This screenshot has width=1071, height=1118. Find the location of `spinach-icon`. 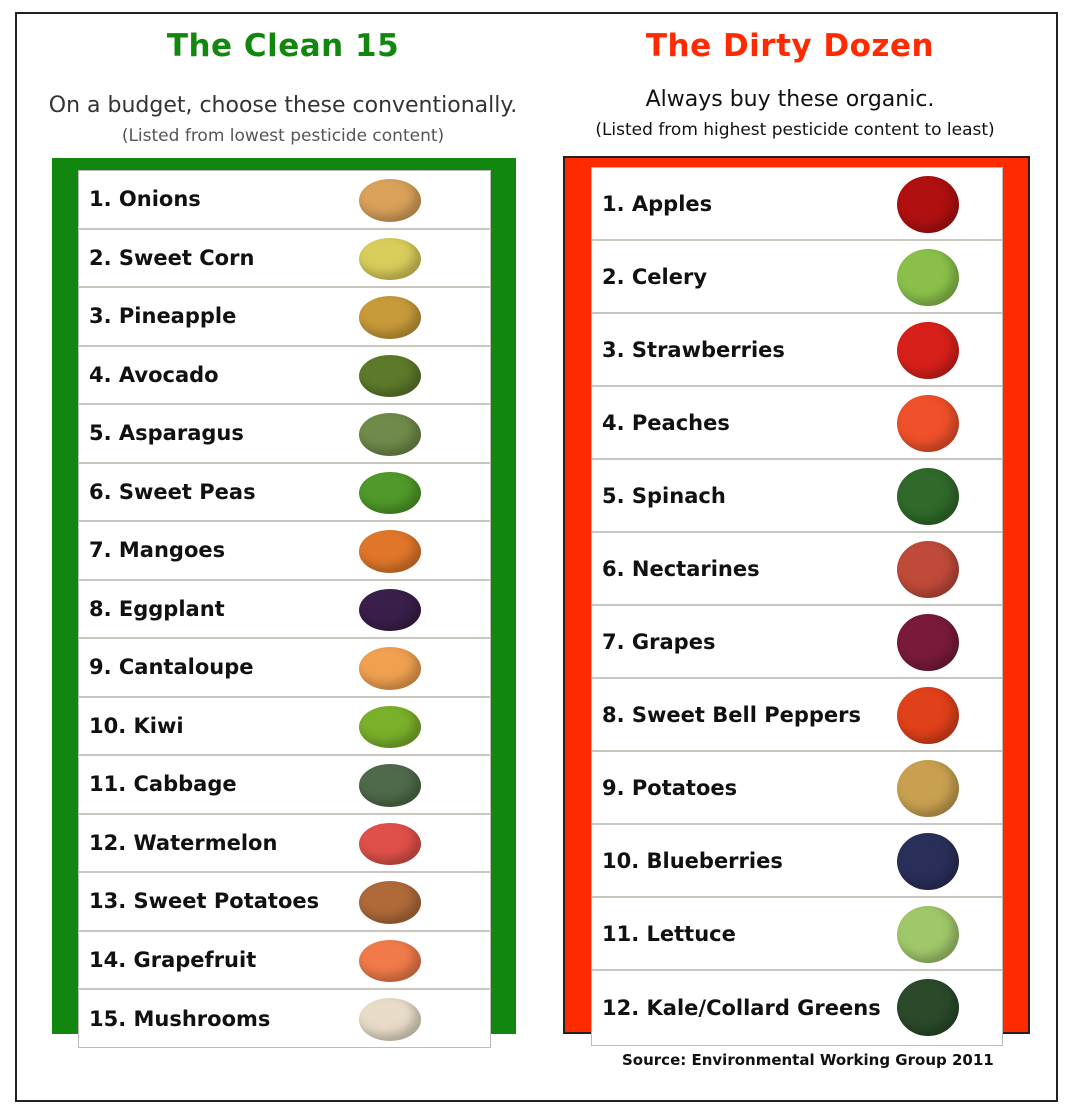

spinach-icon is located at coordinates (928, 496).